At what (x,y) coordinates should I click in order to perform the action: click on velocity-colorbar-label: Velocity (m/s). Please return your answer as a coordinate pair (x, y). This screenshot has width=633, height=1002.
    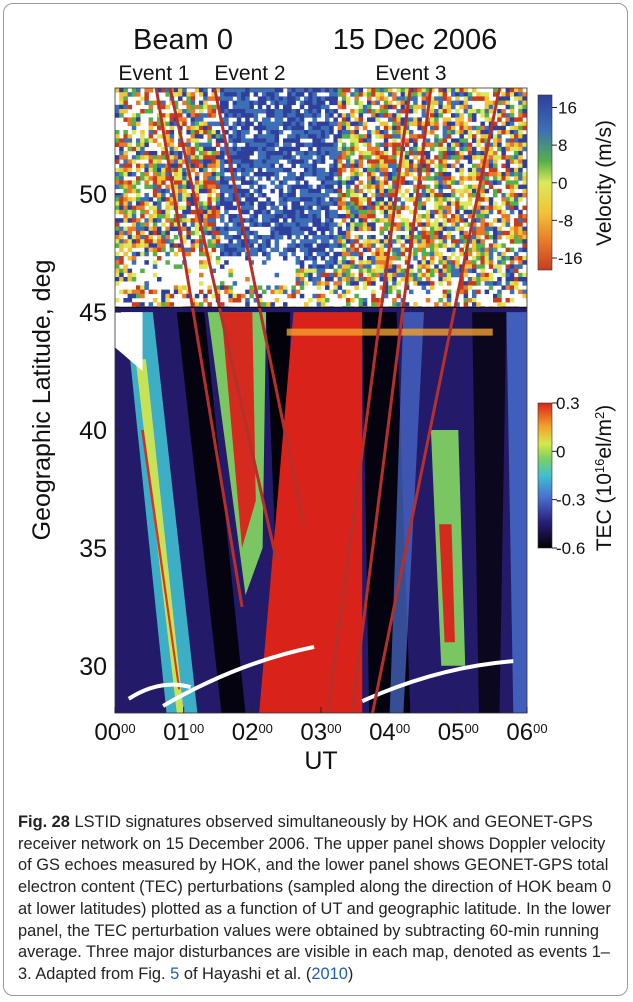
    Looking at the image, I should click on (604, 183).